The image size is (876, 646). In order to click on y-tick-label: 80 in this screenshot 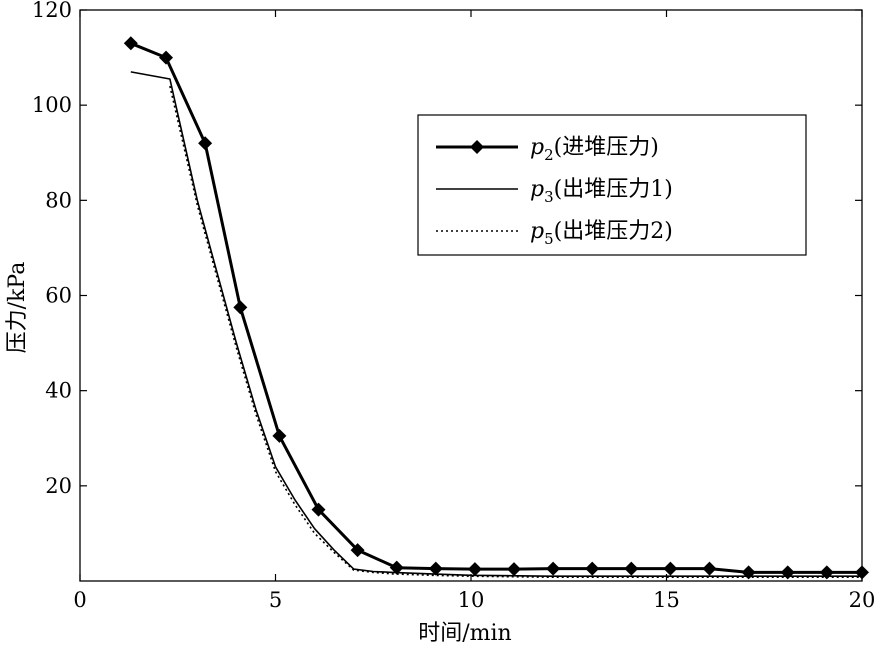, I will do `click(58, 200)`.